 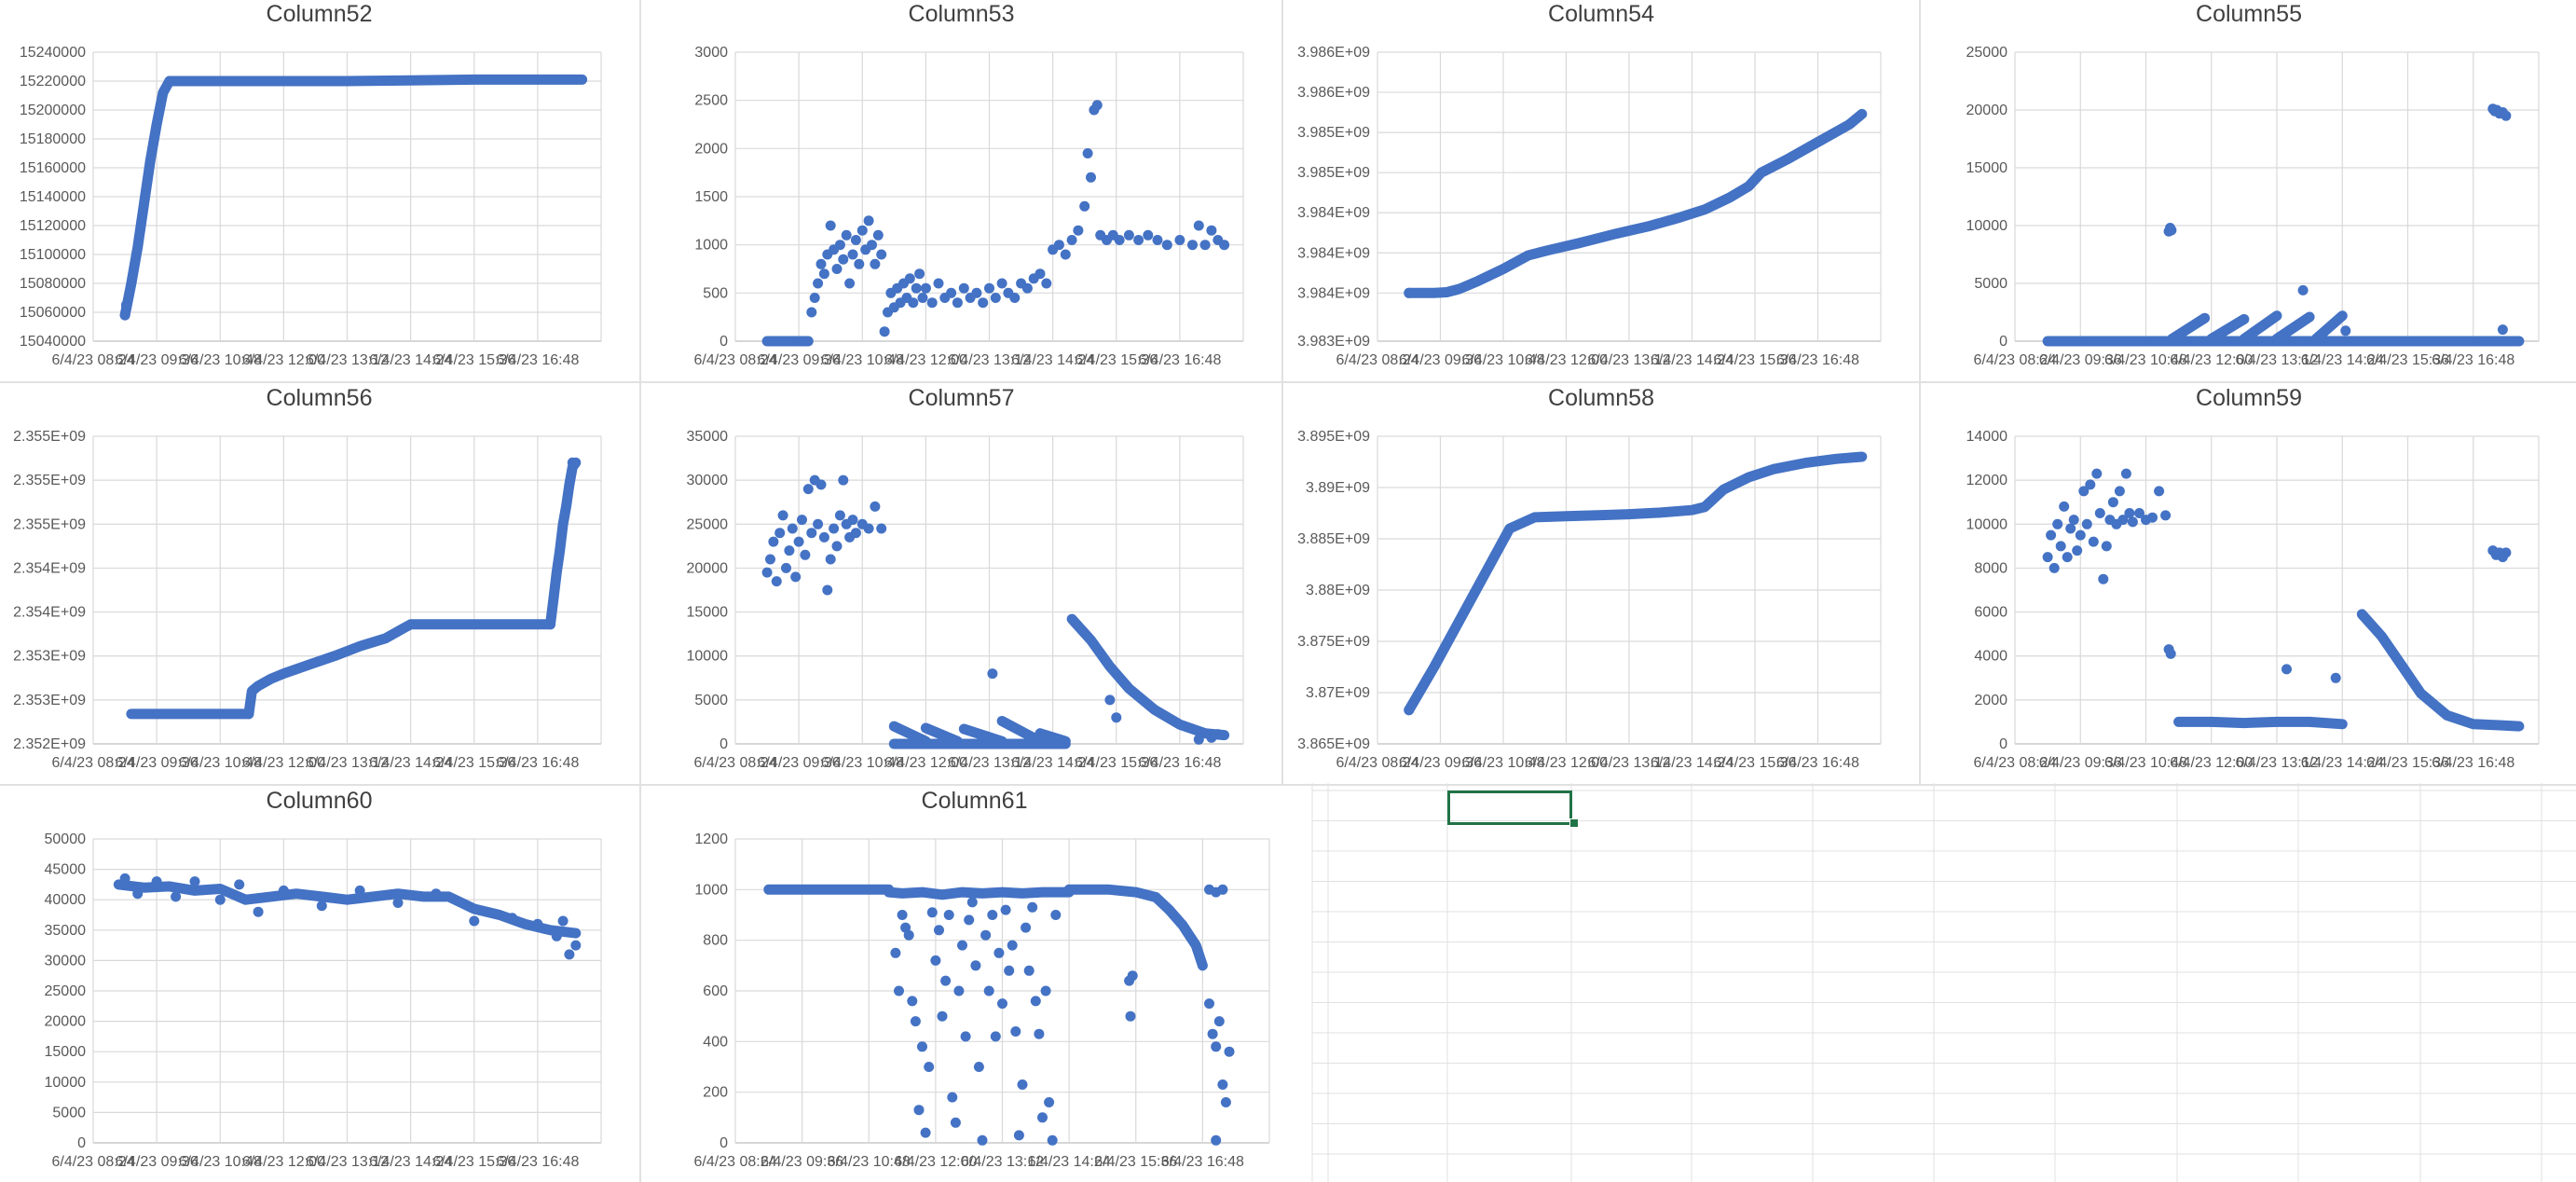 What do you see at coordinates (69, 1112) in the screenshot?
I see `y-tick-label: 5000` at bounding box center [69, 1112].